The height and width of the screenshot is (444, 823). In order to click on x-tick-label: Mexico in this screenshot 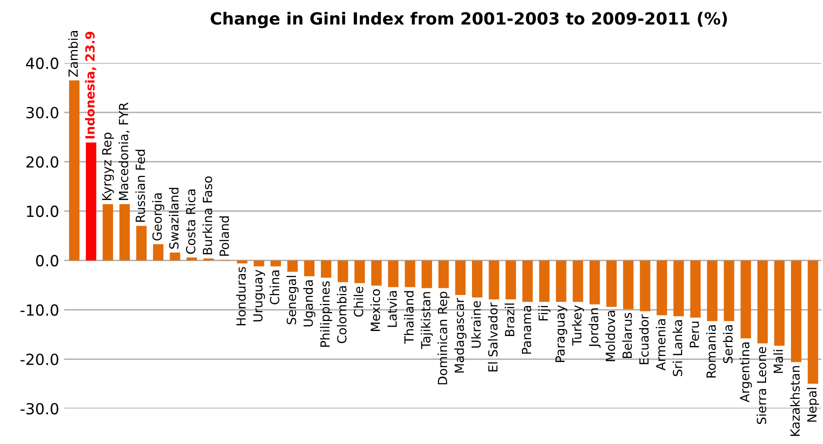, I will do `click(375, 310)`.